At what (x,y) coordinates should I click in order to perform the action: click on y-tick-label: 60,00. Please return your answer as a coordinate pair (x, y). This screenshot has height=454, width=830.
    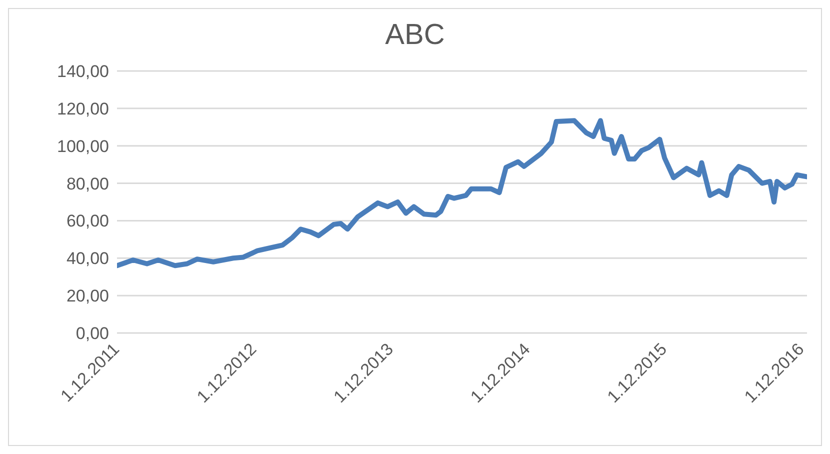
    Looking at the image, I should click on (87, 221).